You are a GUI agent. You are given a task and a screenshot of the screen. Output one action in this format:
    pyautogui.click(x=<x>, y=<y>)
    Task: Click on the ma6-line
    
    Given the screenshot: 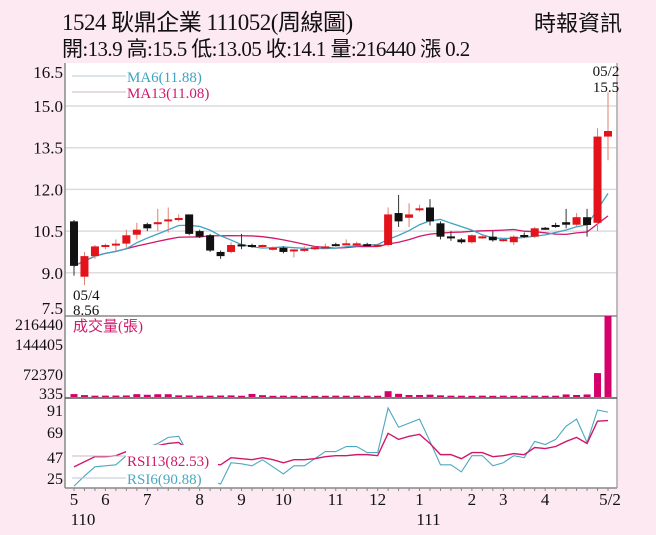 What is the action you would take?
    pyautogui.click(x=341, y=229)
    